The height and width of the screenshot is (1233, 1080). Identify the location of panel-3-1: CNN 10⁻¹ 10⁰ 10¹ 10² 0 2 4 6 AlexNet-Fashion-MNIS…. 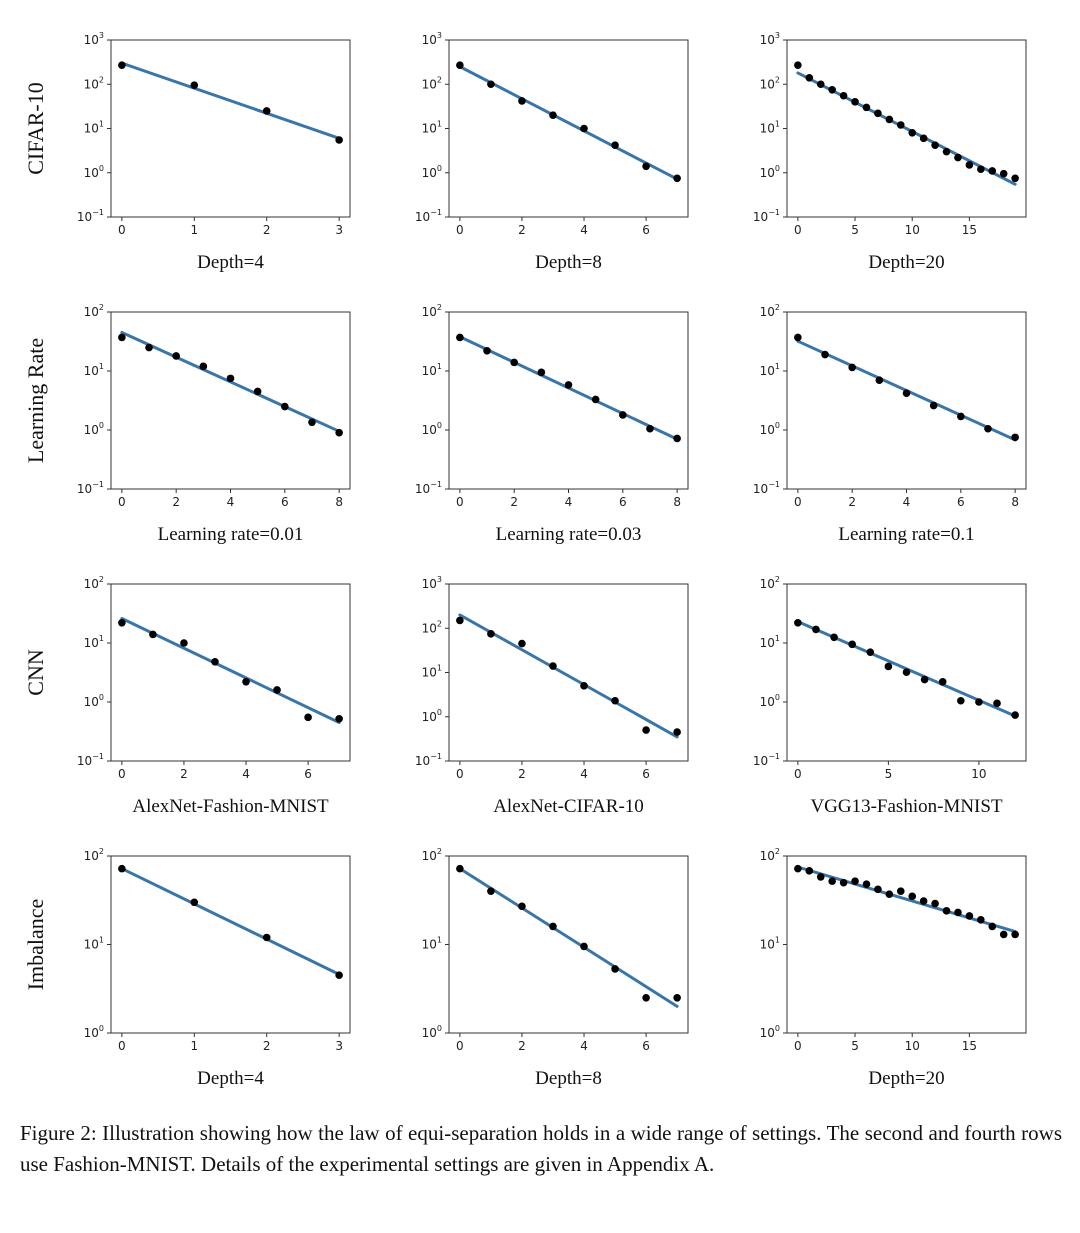
(187, 696).